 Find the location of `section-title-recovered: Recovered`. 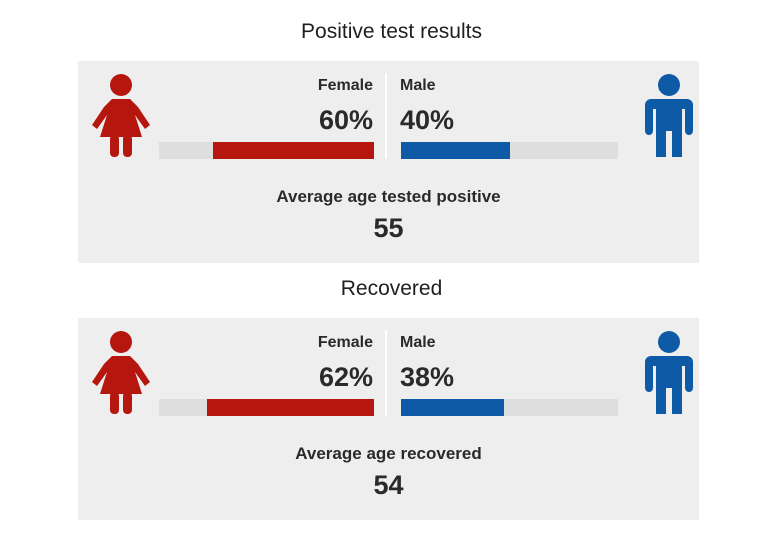

section-title-recovered: Recovered is located at coordinates (391, 288).